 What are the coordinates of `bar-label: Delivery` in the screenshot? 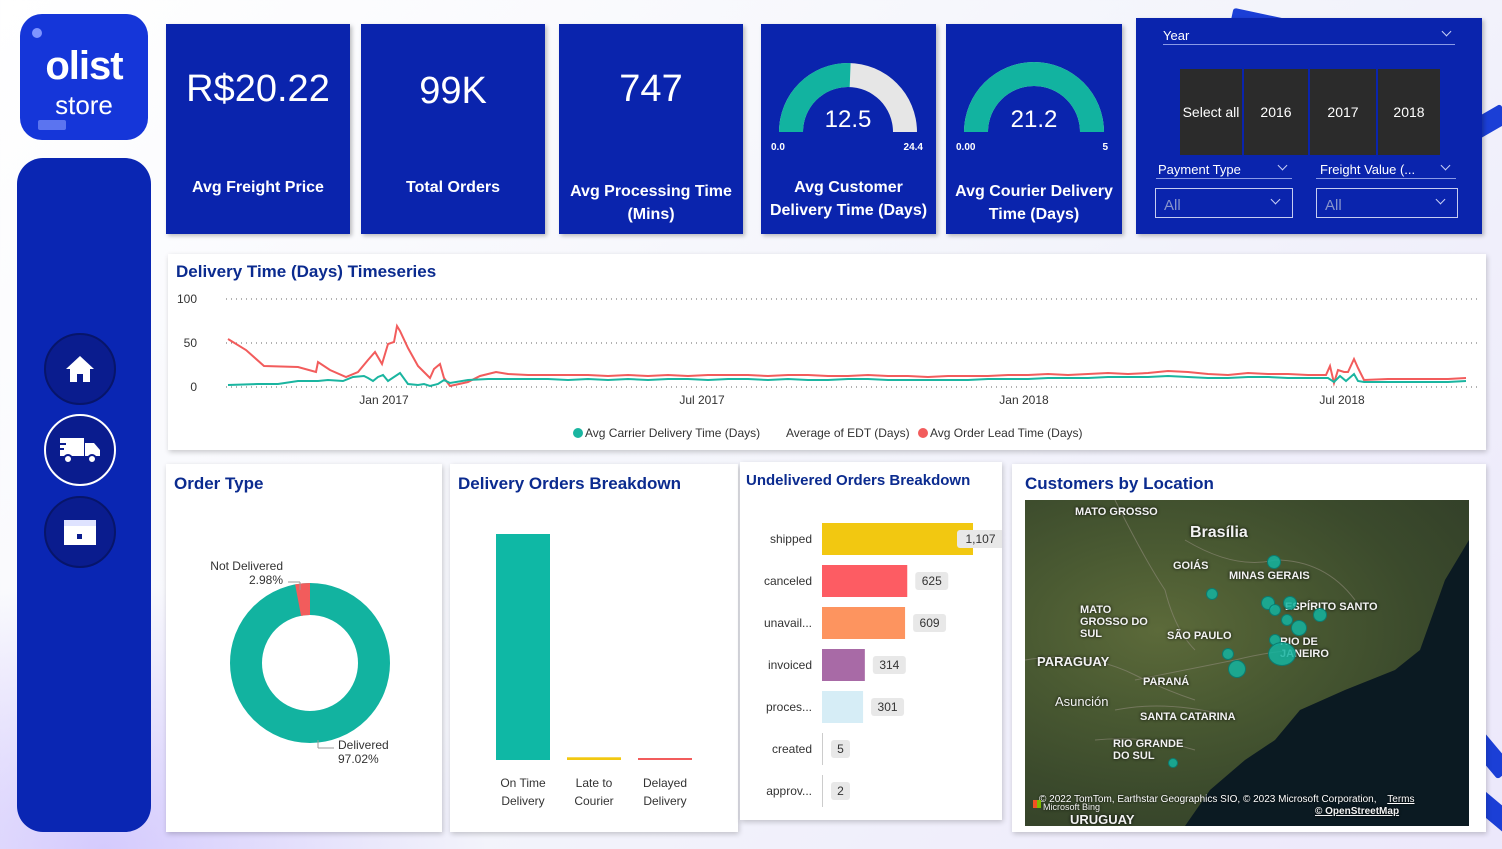 It's located at (664, 801).